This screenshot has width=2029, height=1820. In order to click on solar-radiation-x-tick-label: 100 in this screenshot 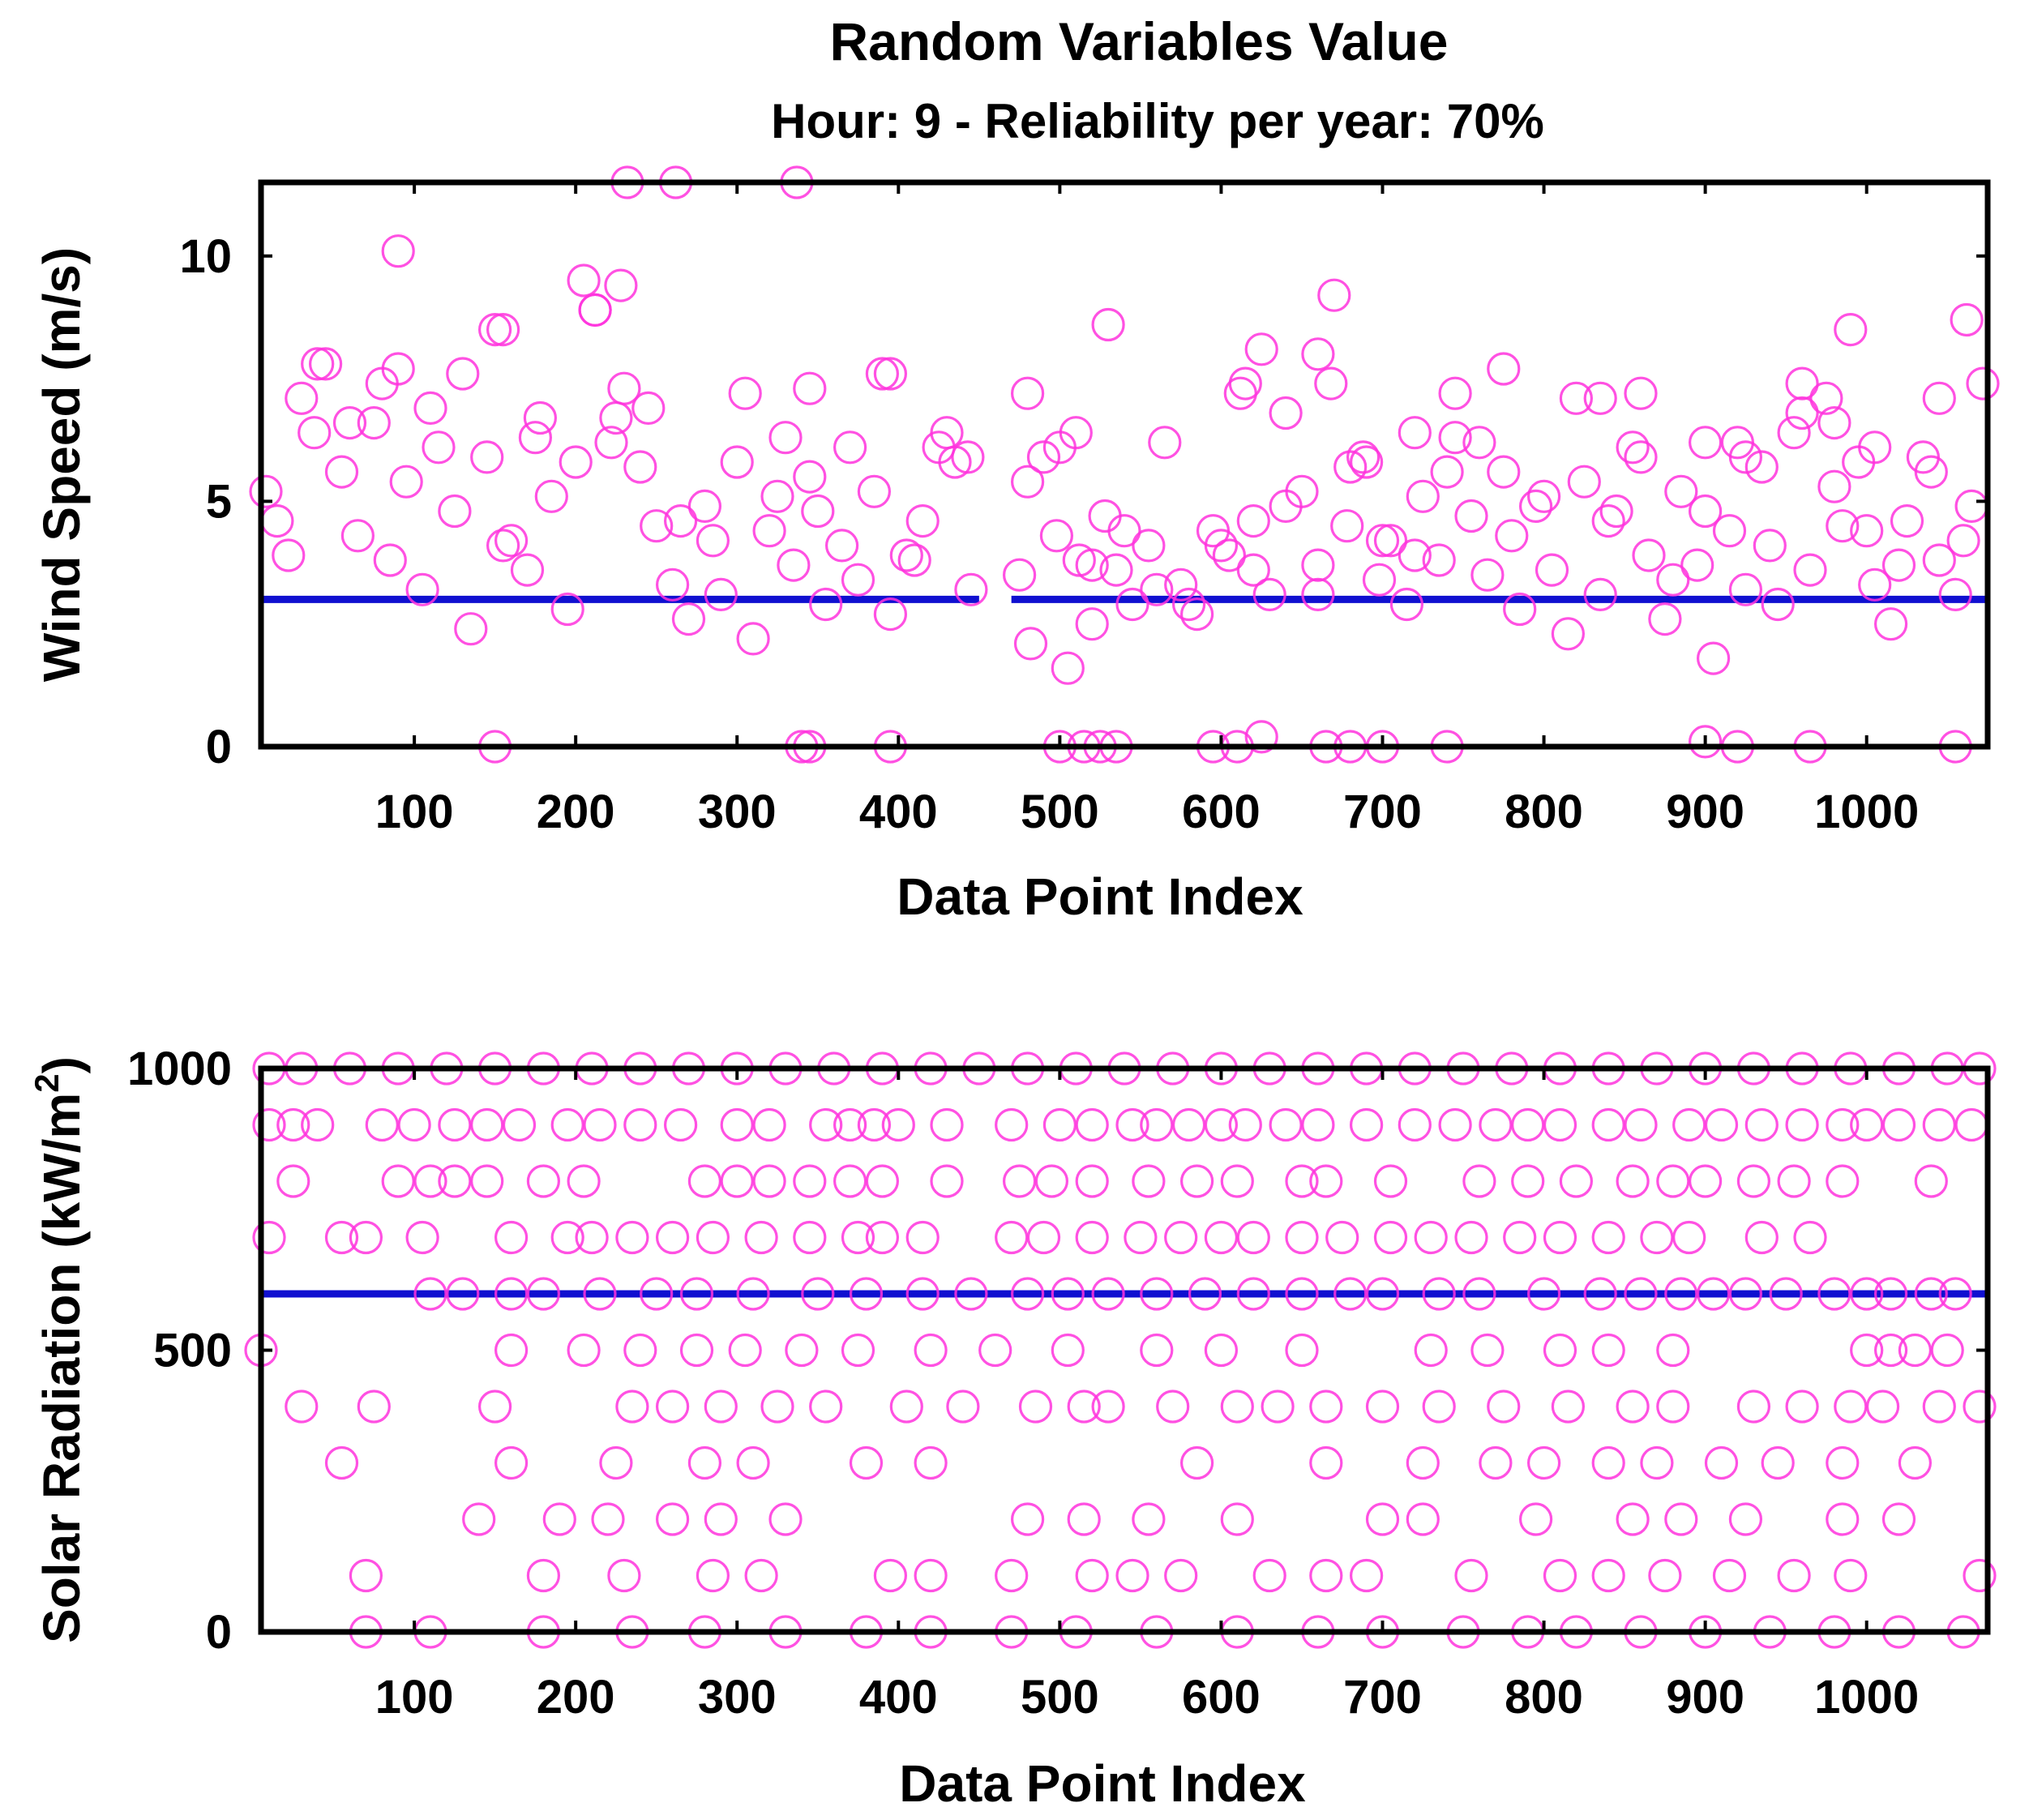, I will do `click(414, 1698)`.